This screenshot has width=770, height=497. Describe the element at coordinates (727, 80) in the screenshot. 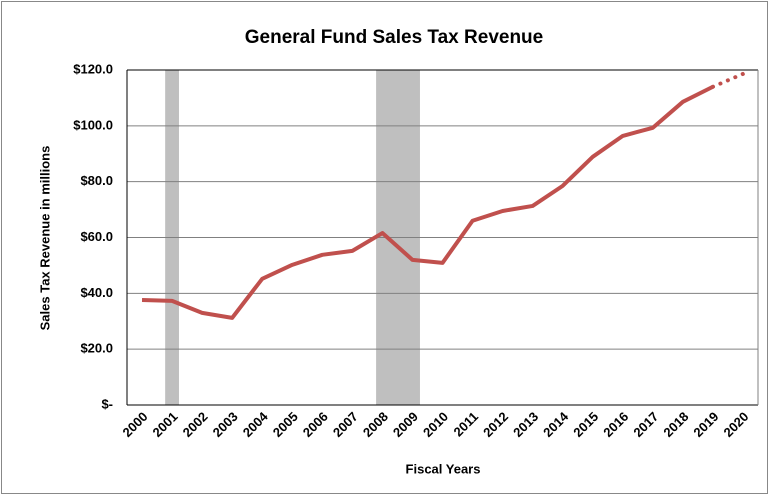

I see `projected-line` at that location.